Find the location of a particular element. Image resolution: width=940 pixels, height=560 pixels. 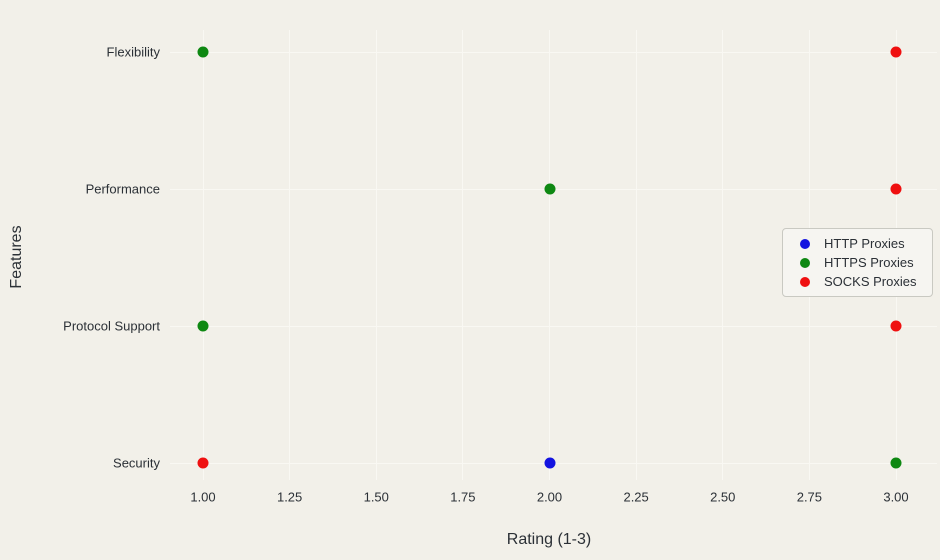

legend-item: SOCKS Proxies is located at coordinates (857, 281).